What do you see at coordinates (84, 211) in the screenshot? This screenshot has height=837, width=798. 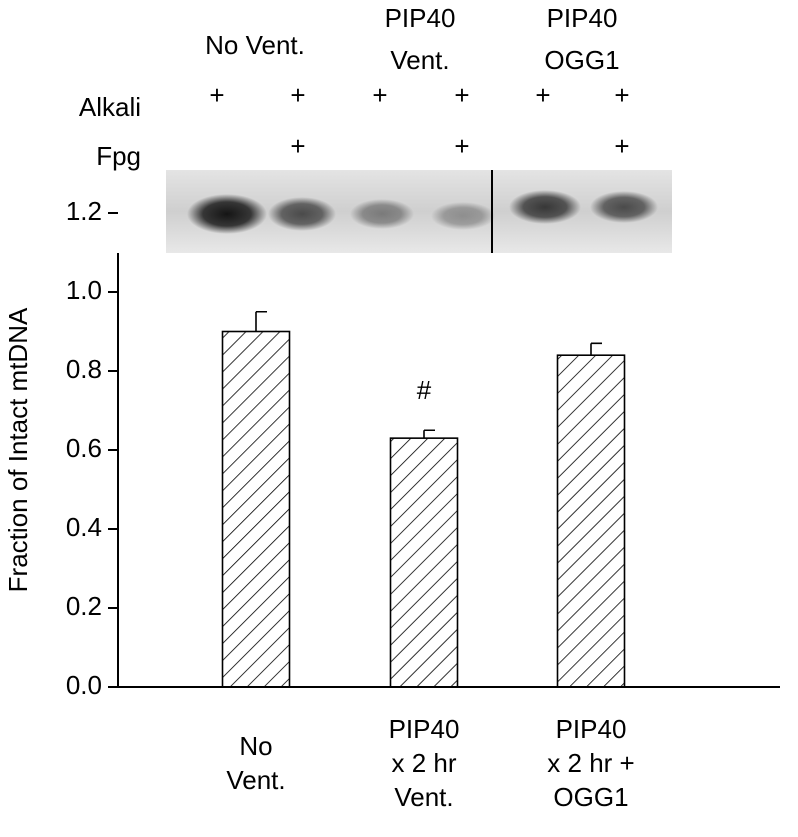 I see `y-tick-label: 1.2` at bounding box center [84, 211].